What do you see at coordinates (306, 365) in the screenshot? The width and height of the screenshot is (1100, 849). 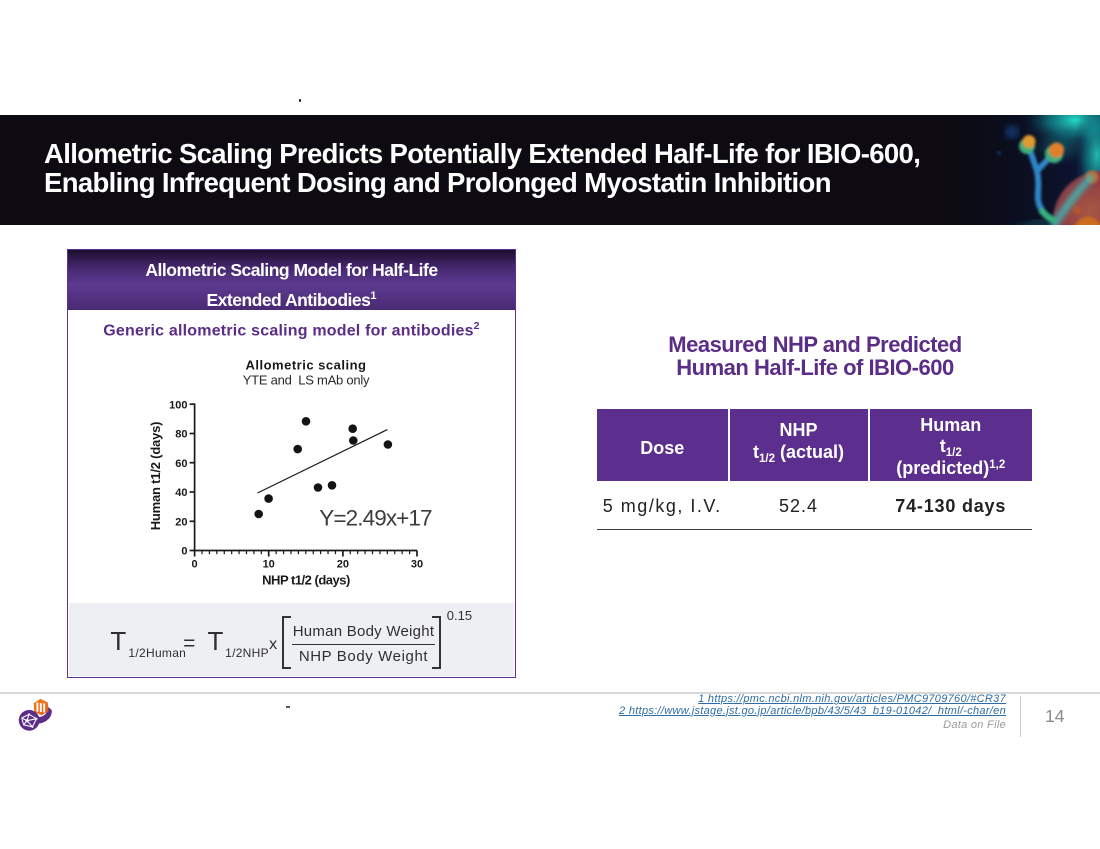 I see `svg-text: Allometric scaling` at bounding box center [306, 365].